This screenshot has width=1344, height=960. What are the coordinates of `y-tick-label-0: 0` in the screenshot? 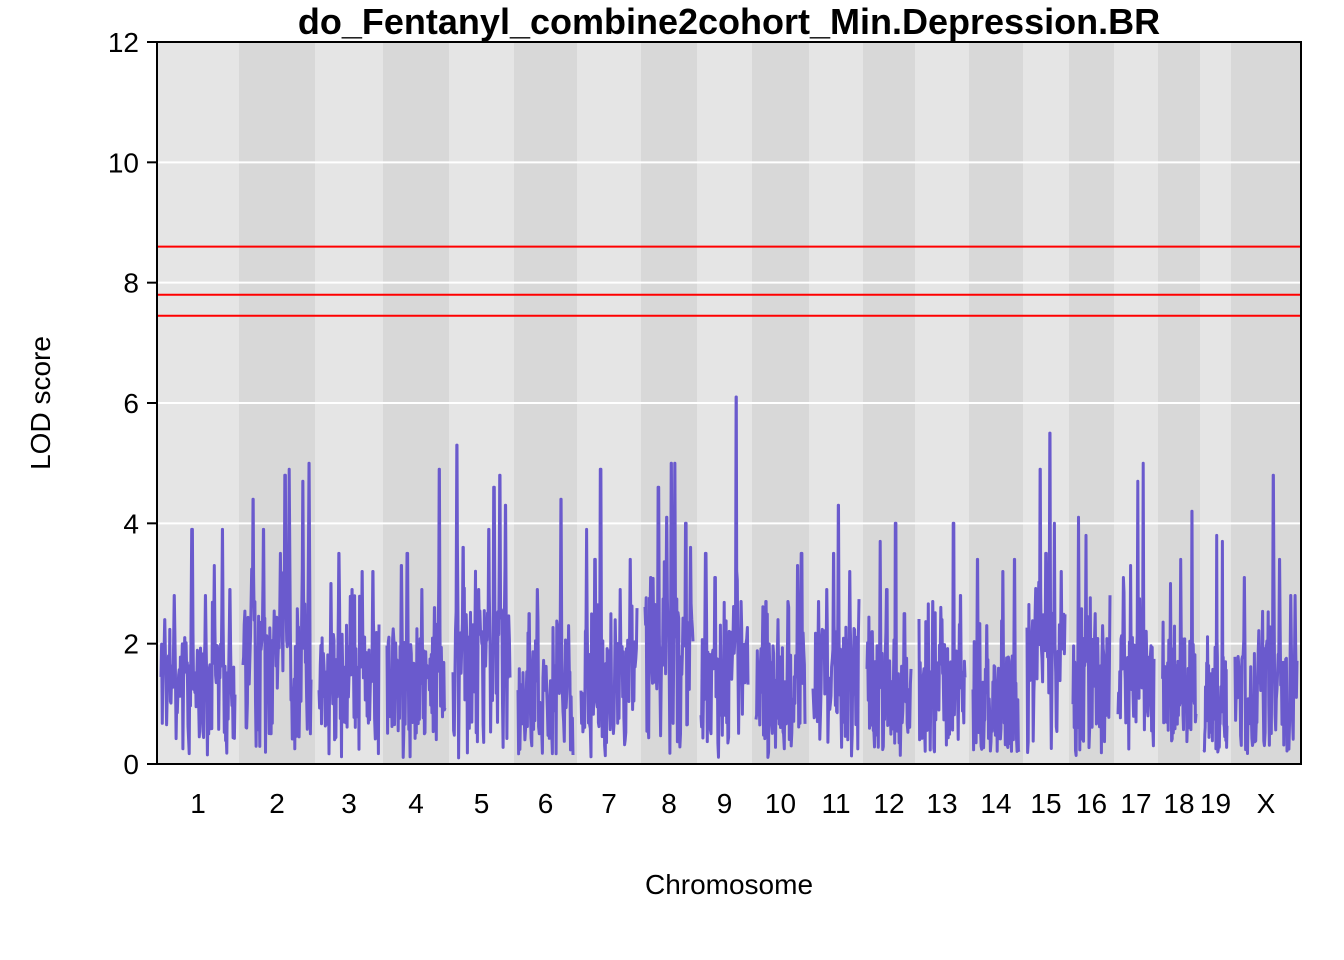 It's located at (131, 764).